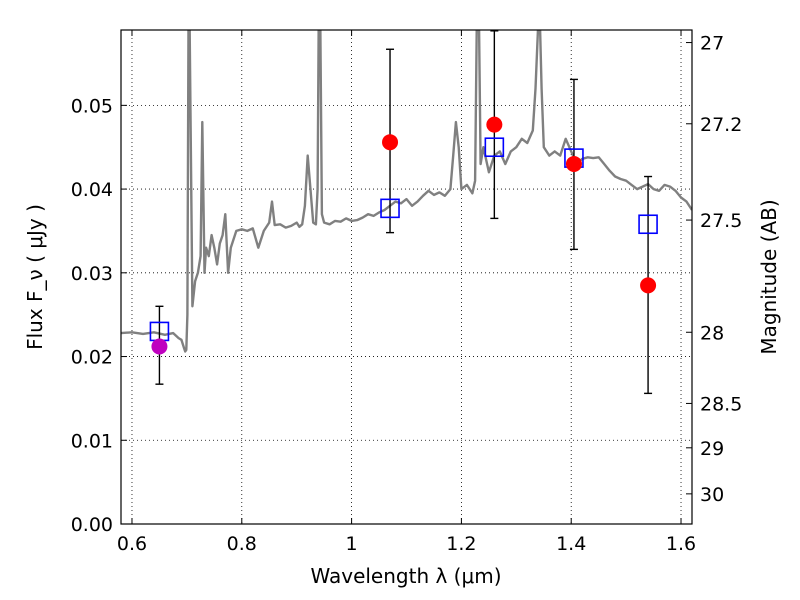  What do you see at coordinates (352, 544) in the screenshot?
I see `x-tick-label: 1` at bounding box center [352, 544].